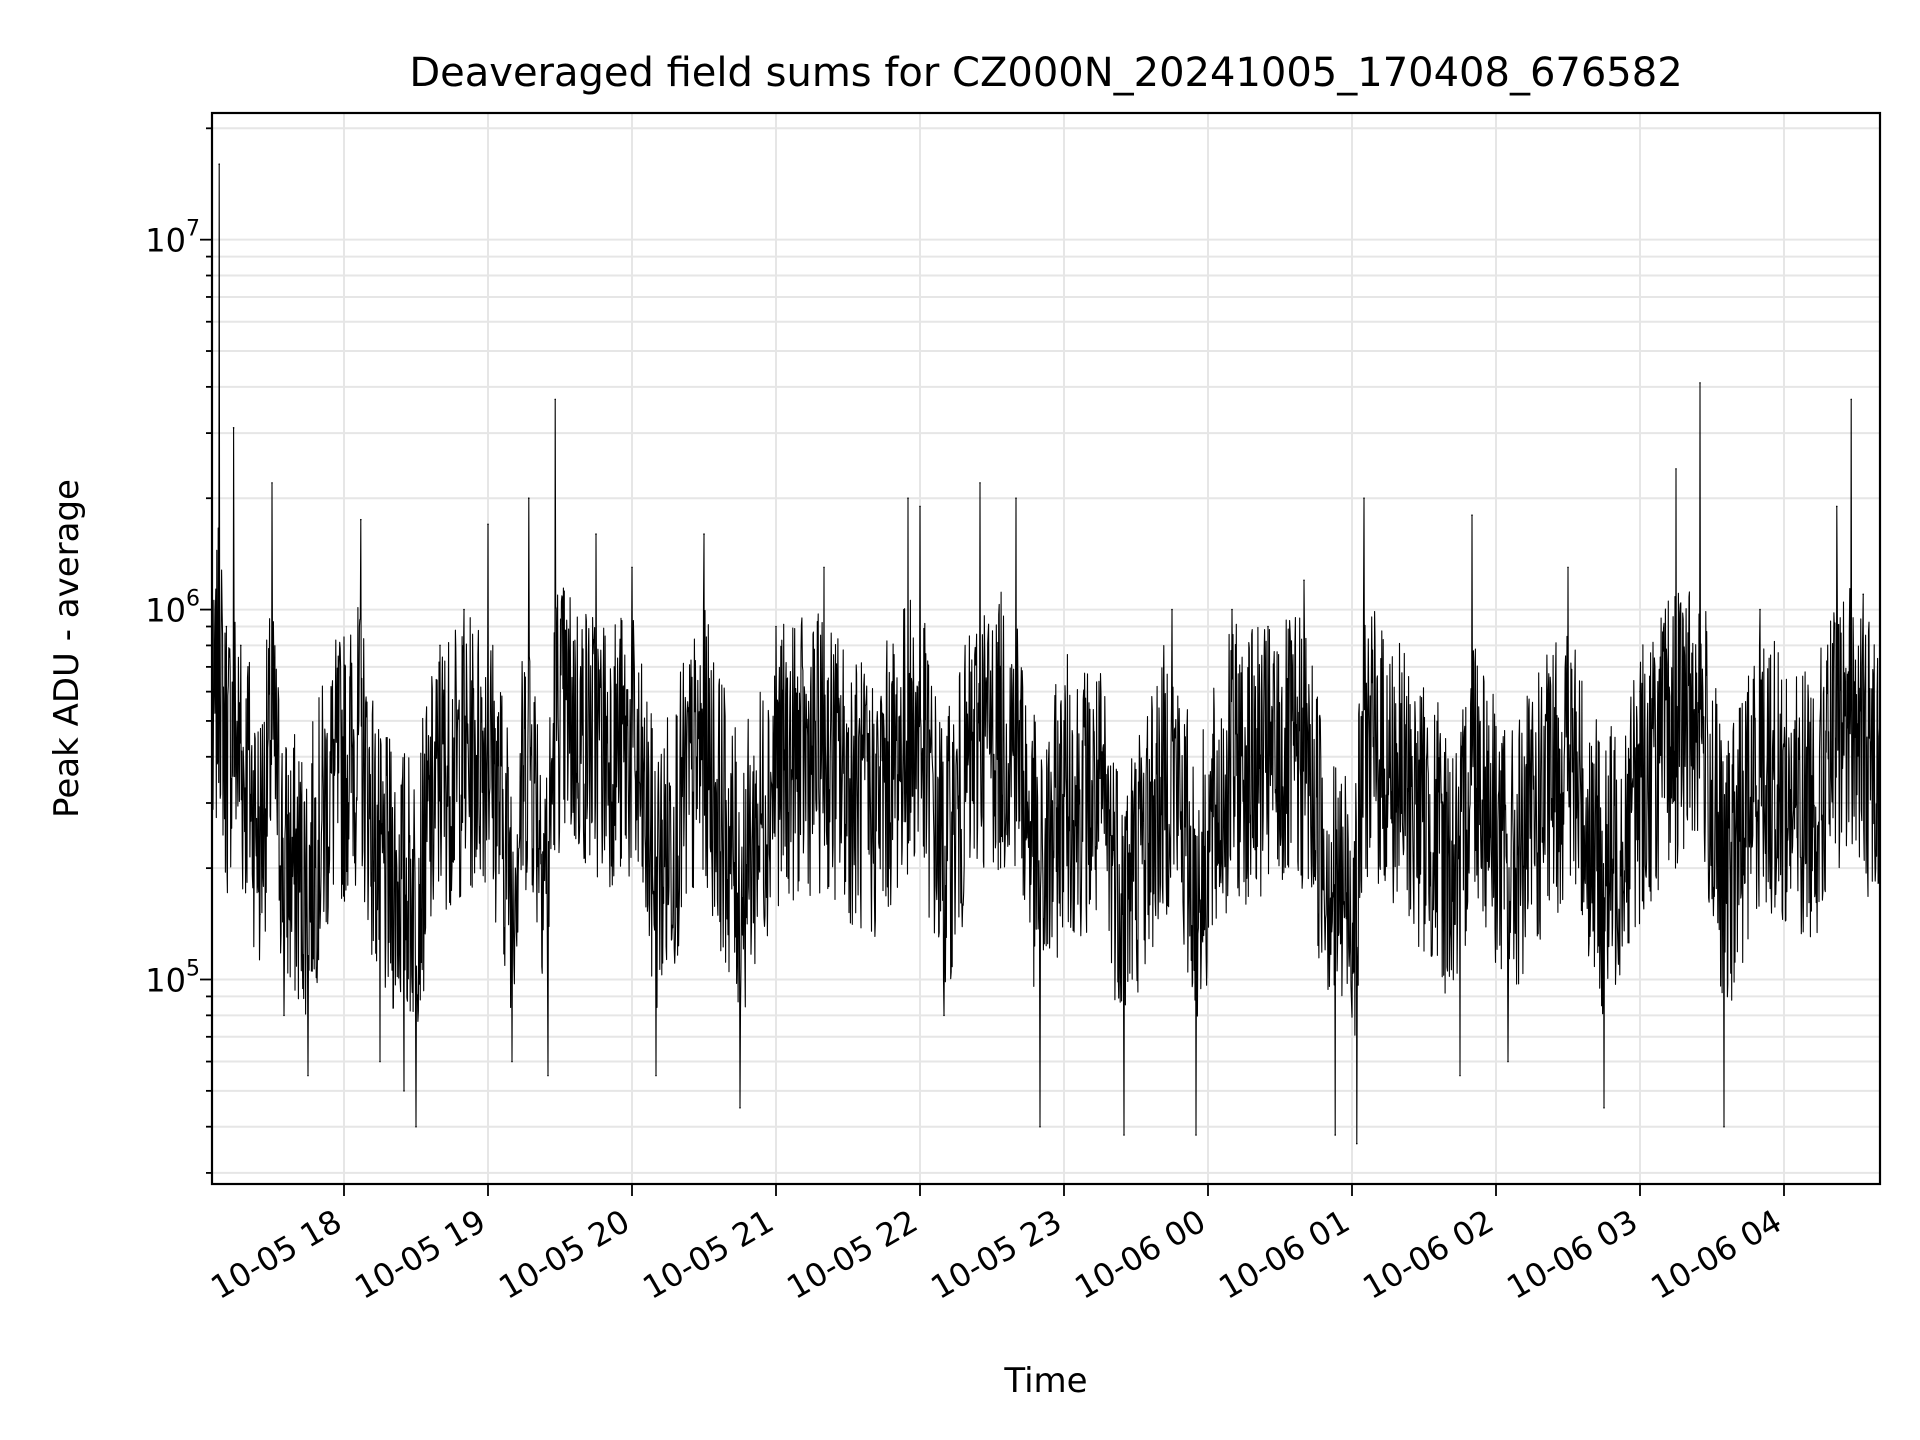 The image size is (1920, 1440). I want to click on y-tick-label: 10⁵, so click(172, 977).